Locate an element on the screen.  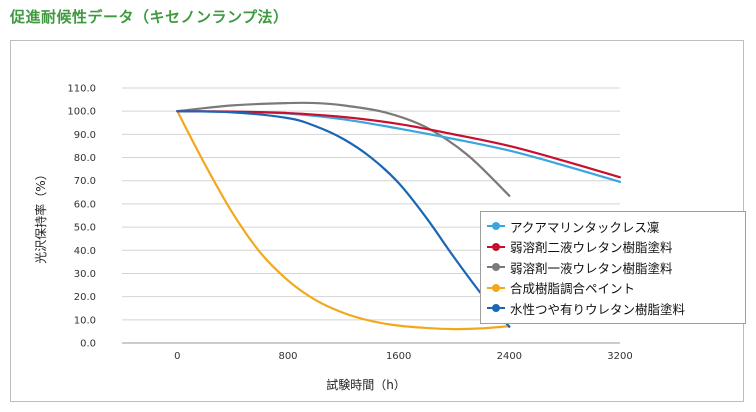
y-tick-label: 80.0 is located at coordinates (85, 158).